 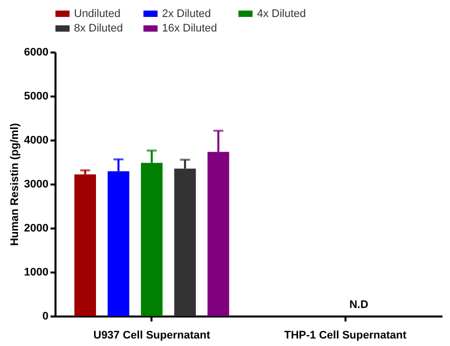 I want to click on legend-label: 16x Diluted, so click(x=190, y=28).